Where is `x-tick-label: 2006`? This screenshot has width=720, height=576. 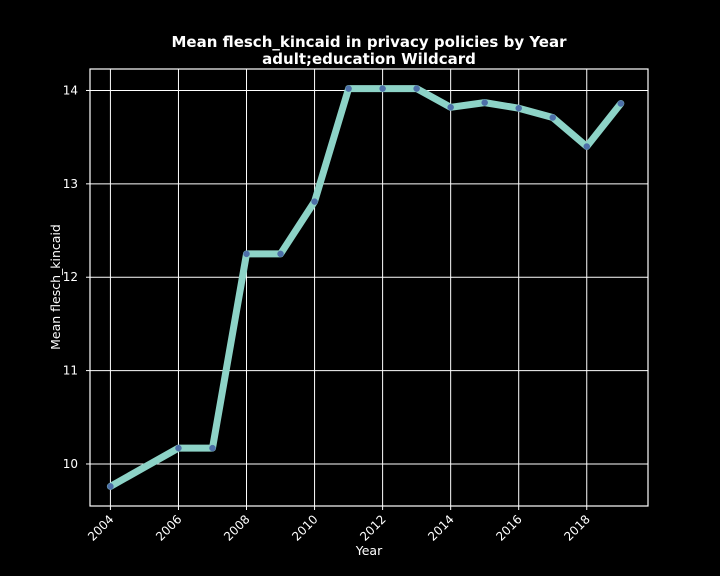
x-tick-label: 2006 is located at coordinates (168, 527).